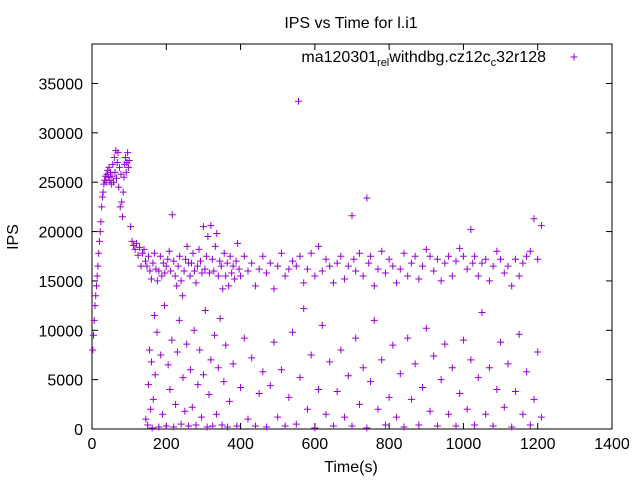 The width and height of the screenshot is (640, 480). I want to click on chart-title: IPS vs Time for l.i1, so click(350, 23).